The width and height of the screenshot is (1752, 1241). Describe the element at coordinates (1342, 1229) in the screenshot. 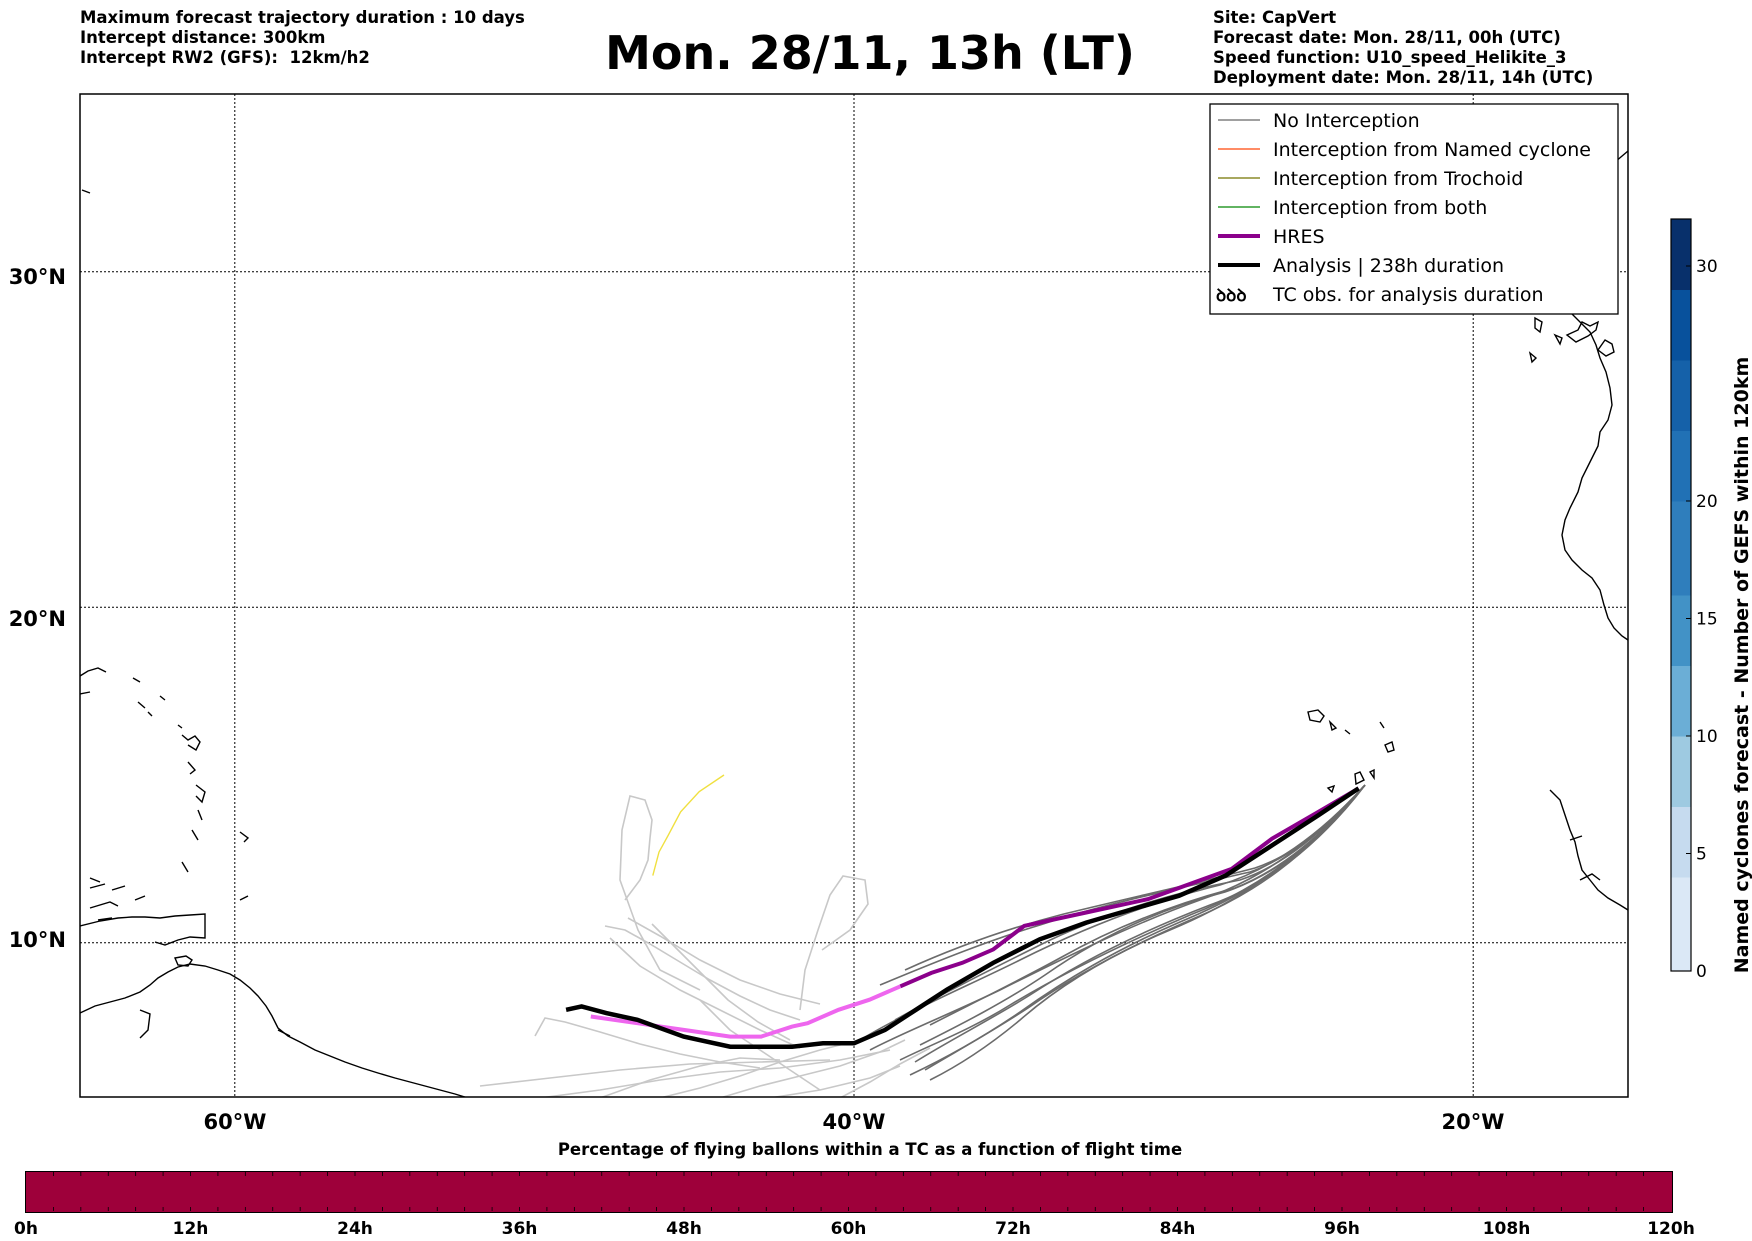

I see `horizontal-colorbar-tick-label: 96h` at that location.